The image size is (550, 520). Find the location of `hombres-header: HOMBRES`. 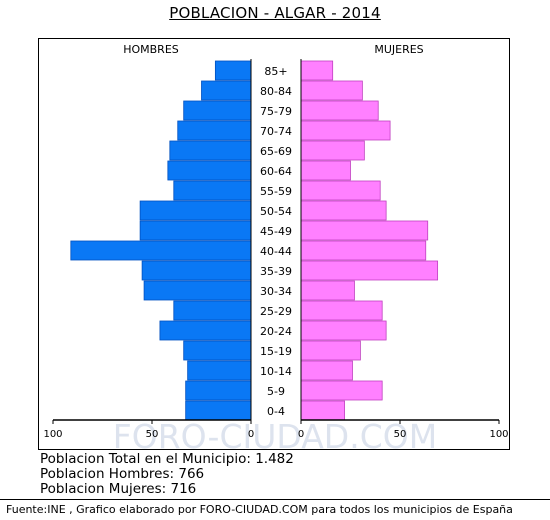

hombres-header: HOMBRES is located at coordinates (151, 49).